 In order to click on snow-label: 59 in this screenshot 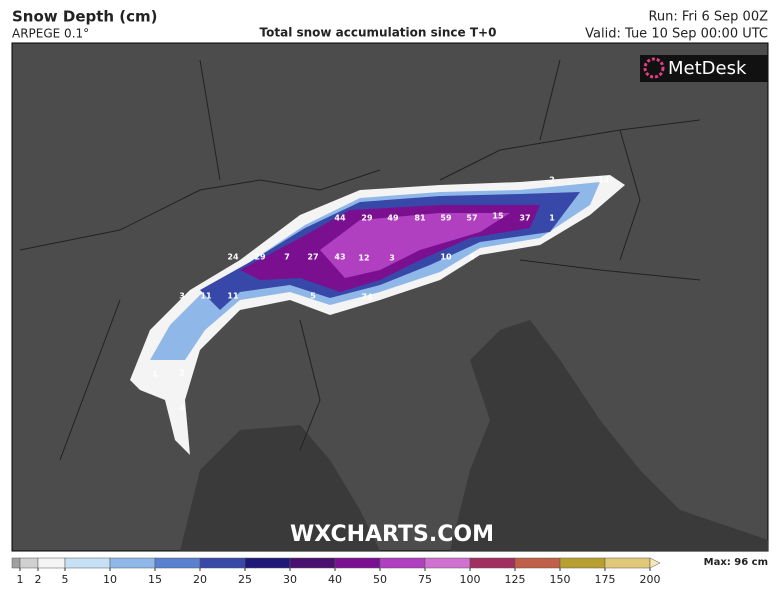, I will do `click(446, 218)`.